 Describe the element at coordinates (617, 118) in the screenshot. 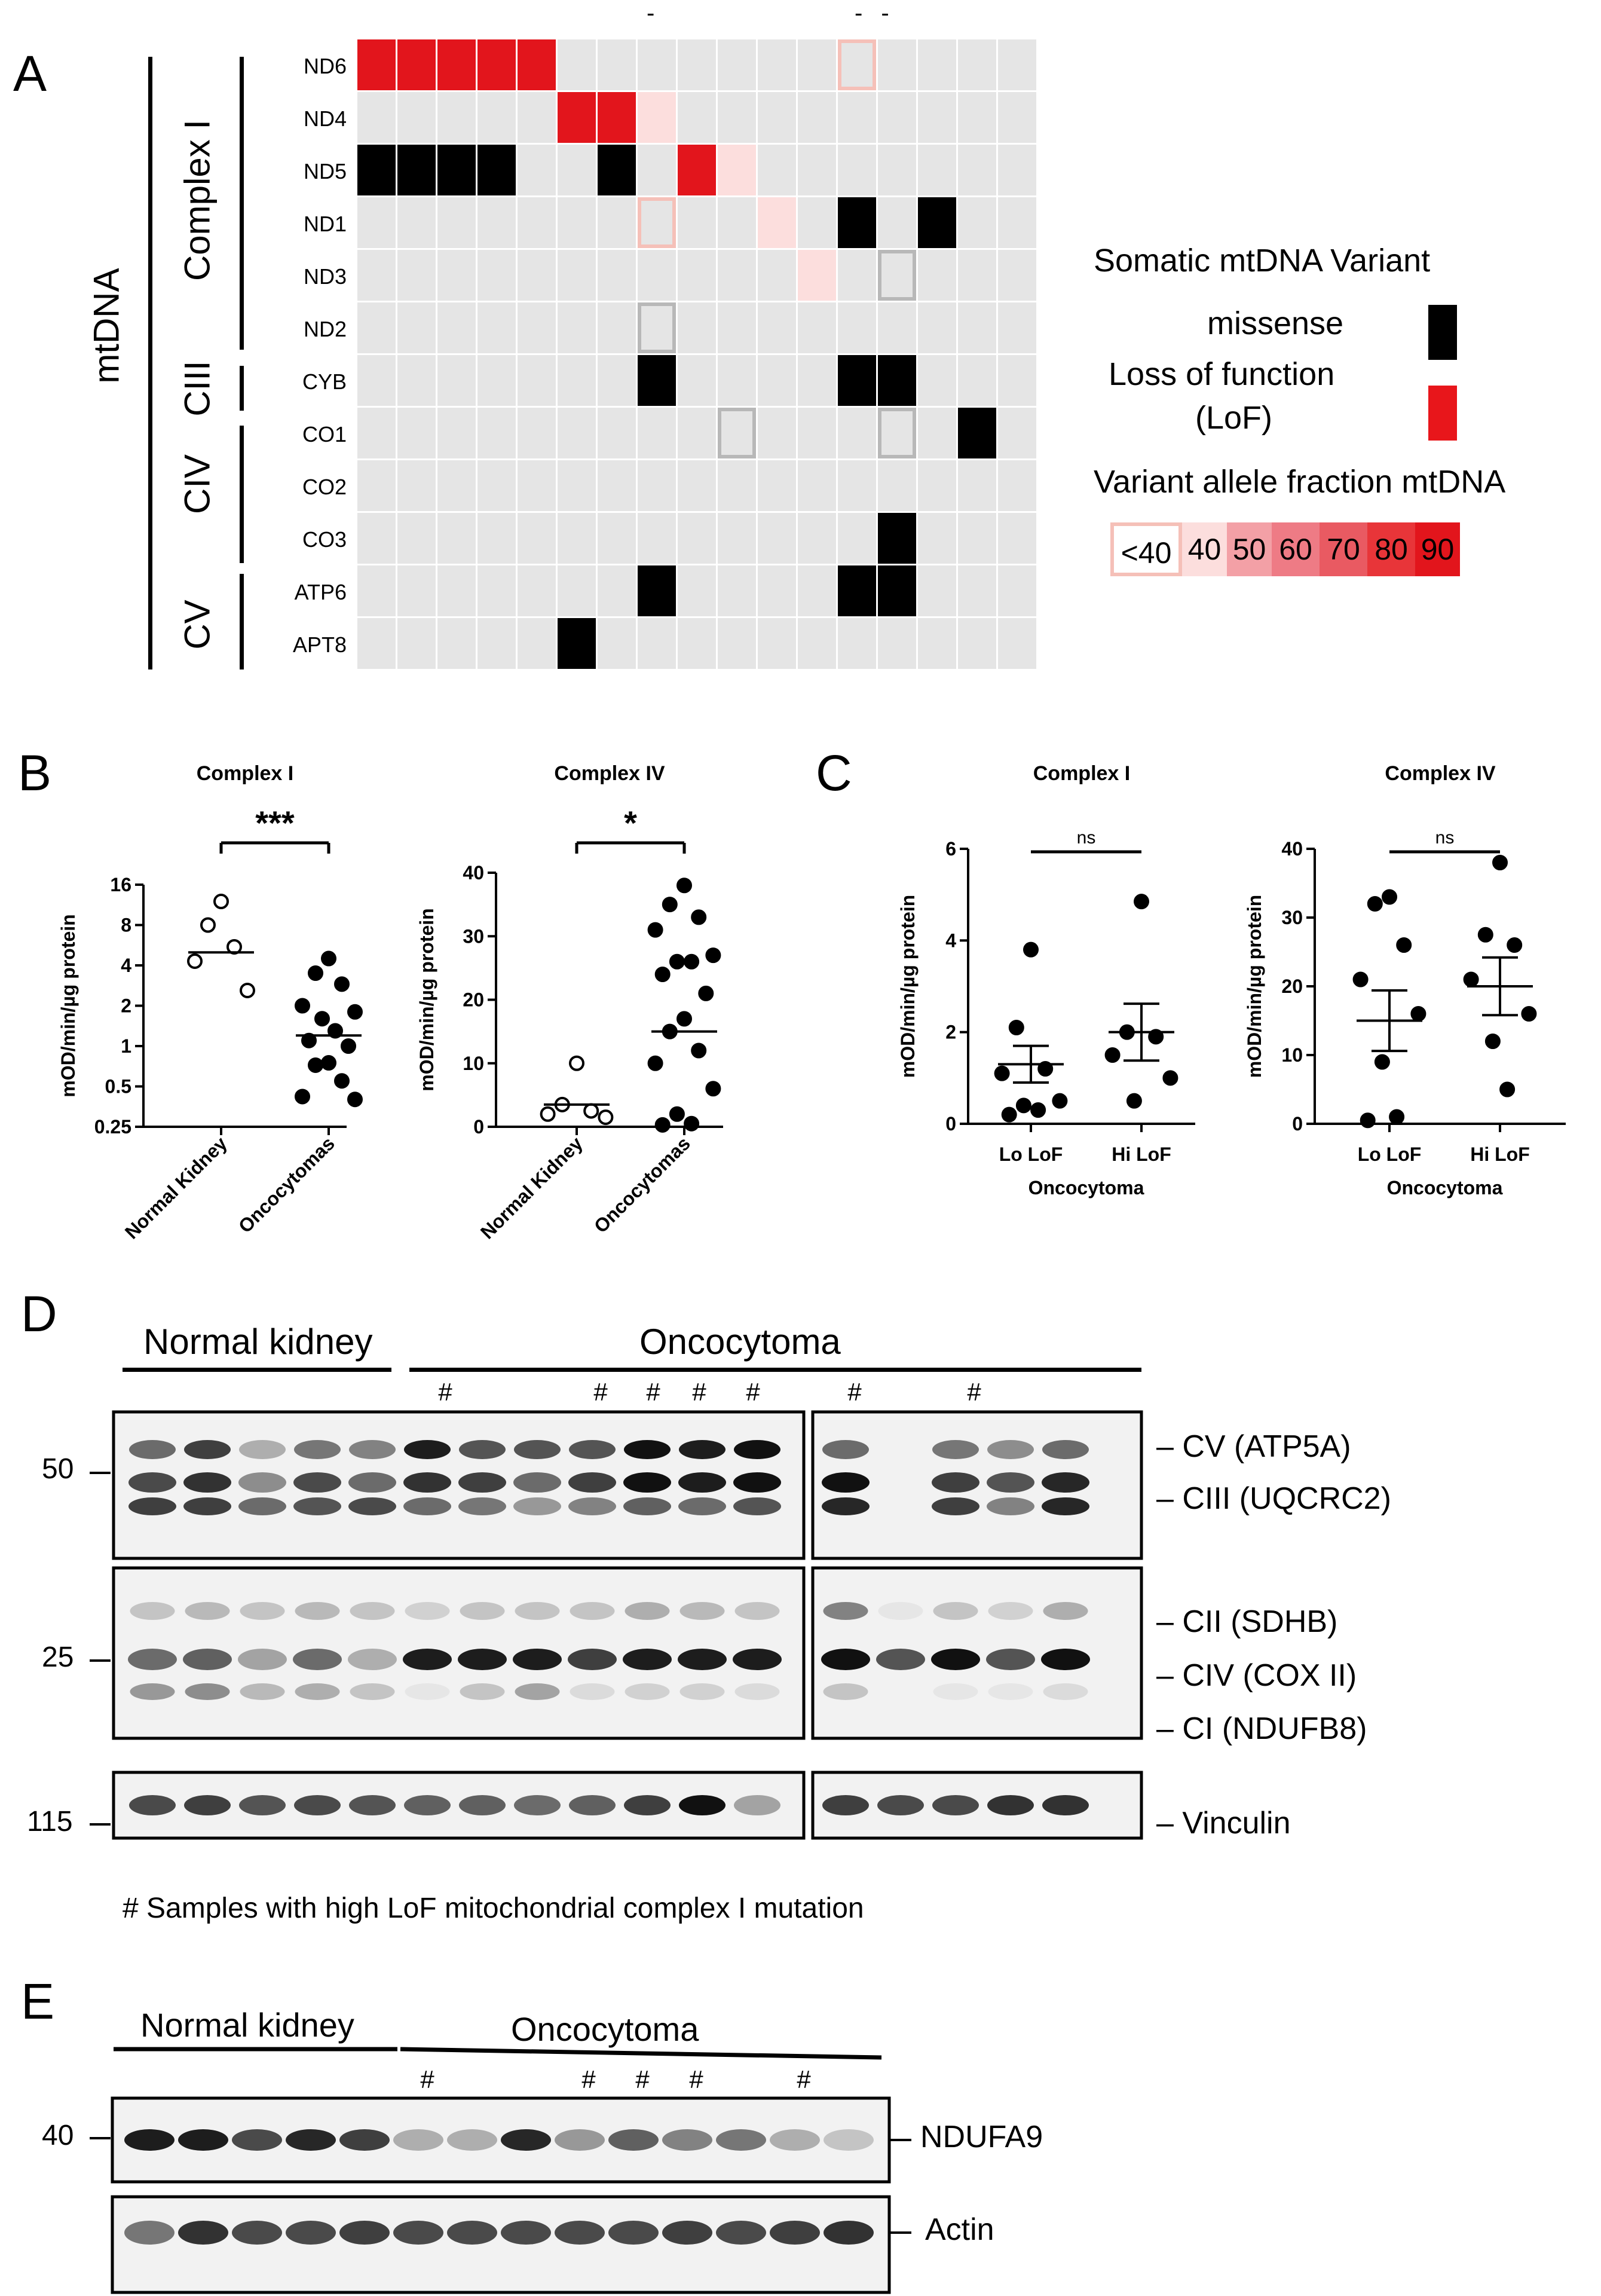

I see `variant-cell-nd4` at that location.